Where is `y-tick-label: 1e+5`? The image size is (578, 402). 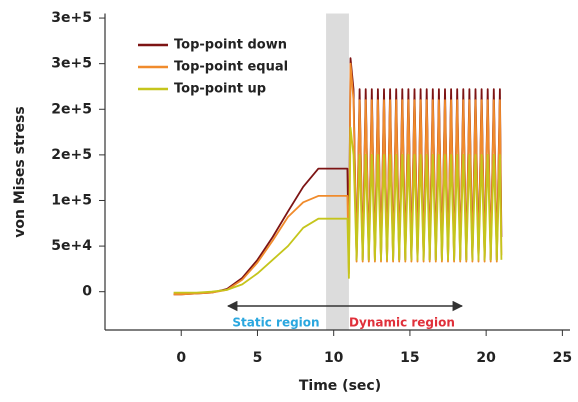 y-tick-label: 1e+5 is located at coordinates (71, 200).